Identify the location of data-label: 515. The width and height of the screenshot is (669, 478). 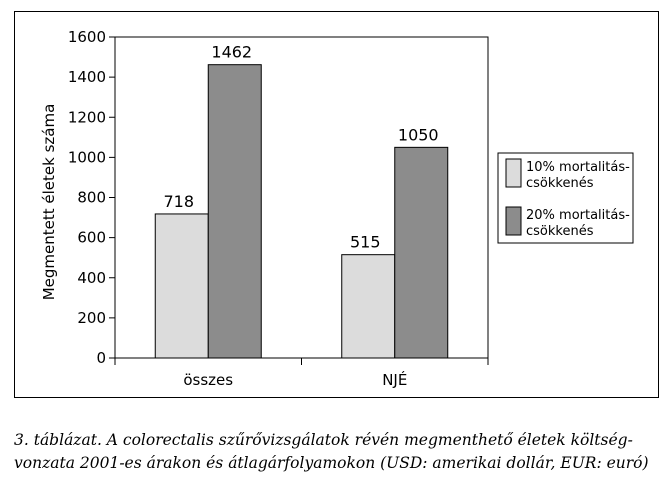
(365, 242).